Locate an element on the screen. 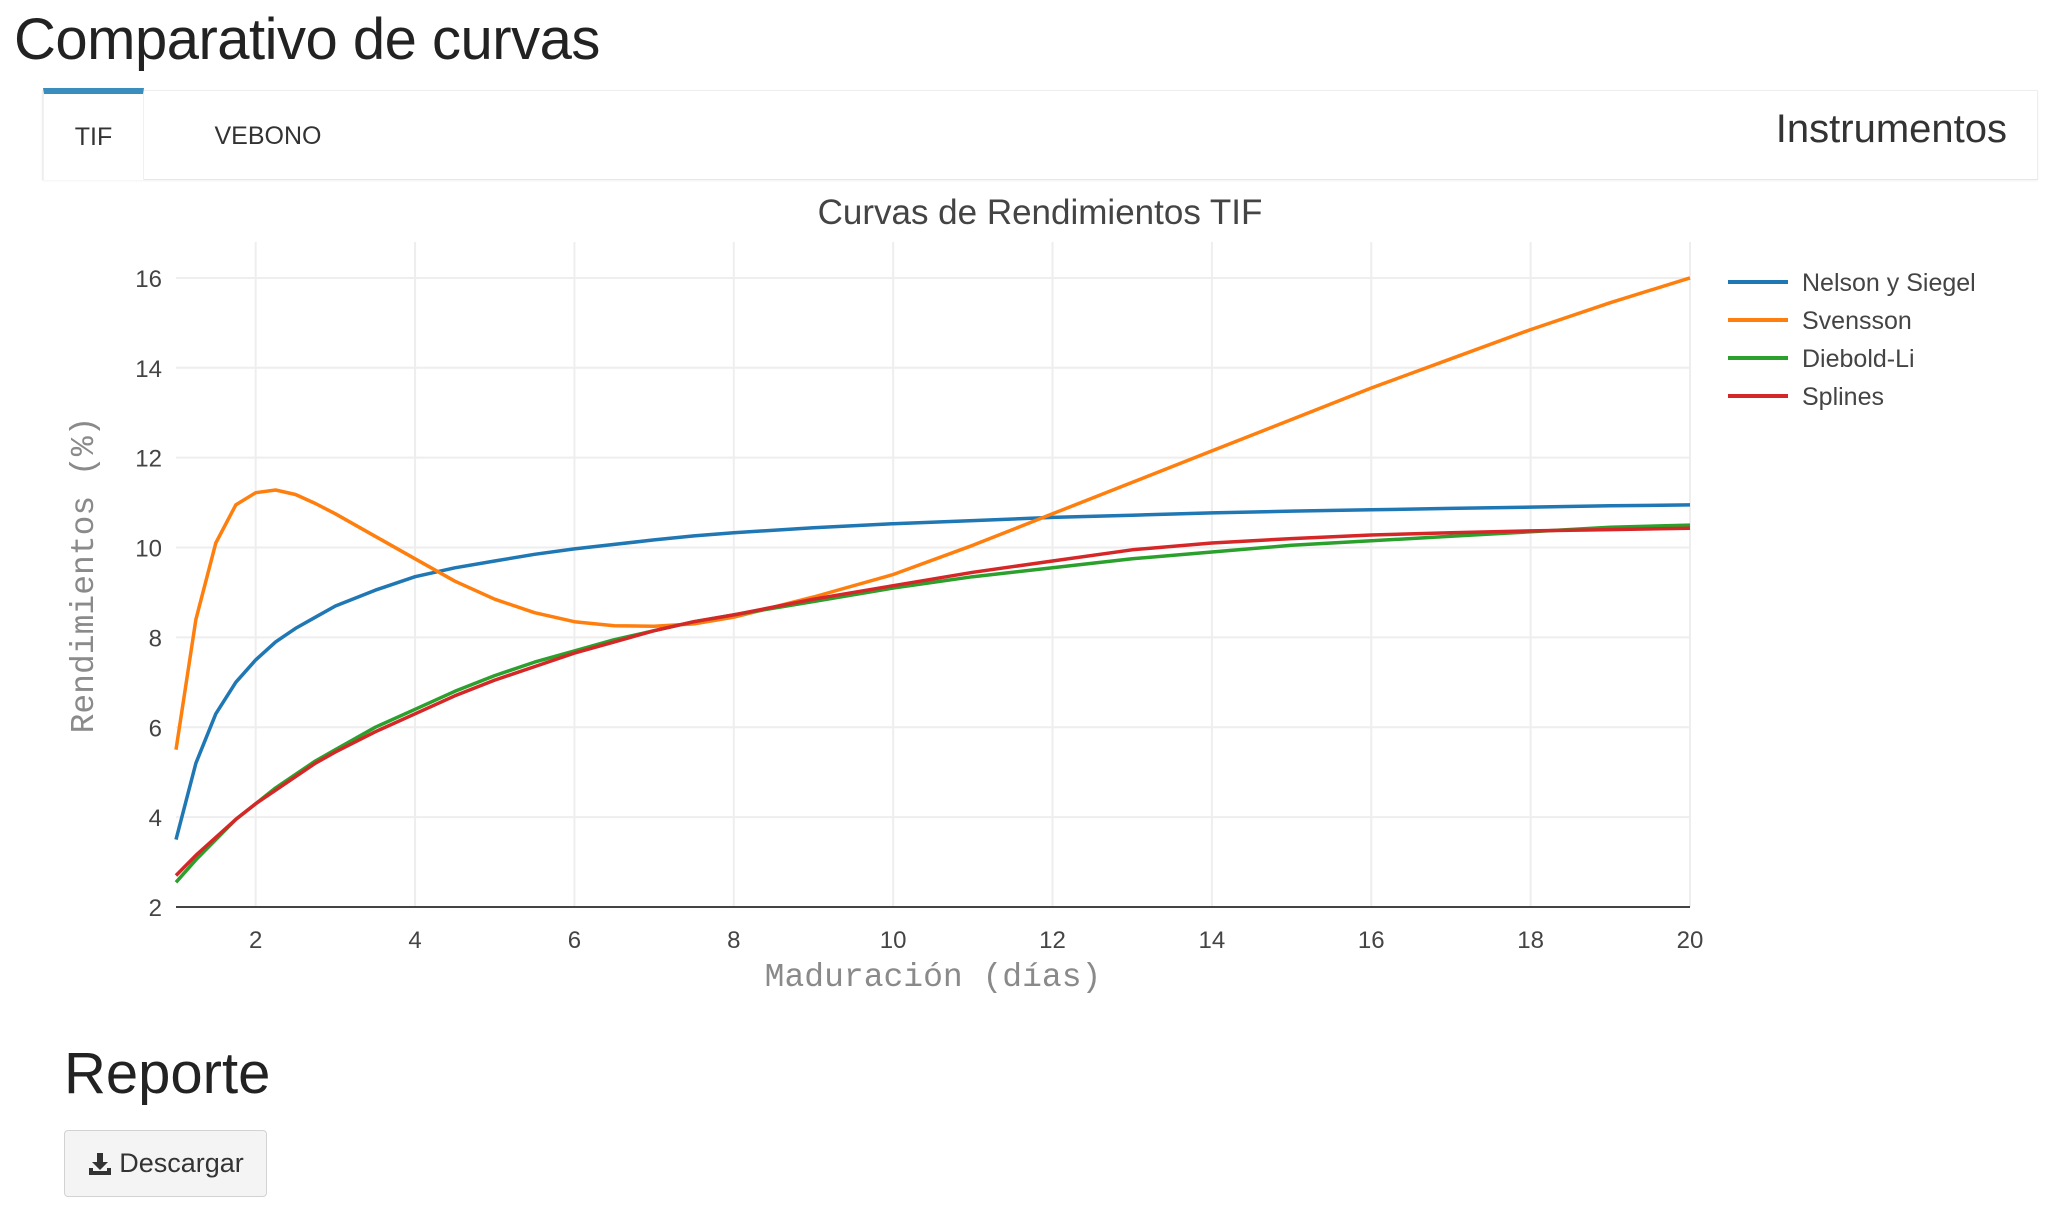 The image size is (2049, 1227). page-title: Comparativo de curvas is located at coordinates (307, 39).